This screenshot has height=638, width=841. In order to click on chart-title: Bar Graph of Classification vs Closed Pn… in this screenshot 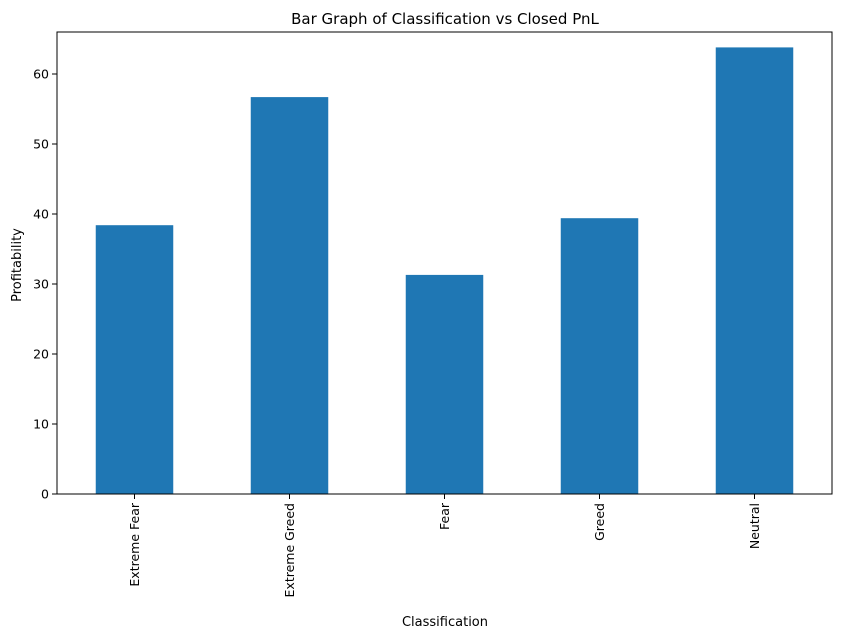, I will do `click(445, 19)`.